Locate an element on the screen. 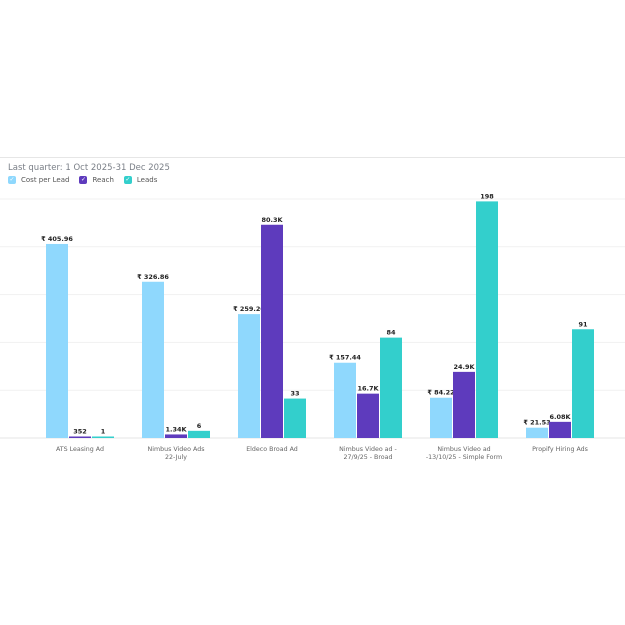 The image size is (625, 625). data-label: ₹ 157.44 is located at coordinates (345, 358).